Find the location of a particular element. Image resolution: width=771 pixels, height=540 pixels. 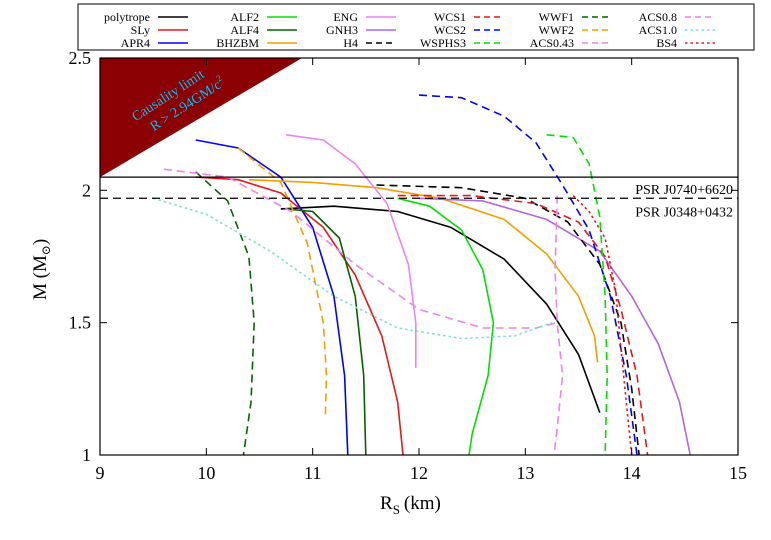

x-tick-label: 9 is located at coordinates (100, 473).